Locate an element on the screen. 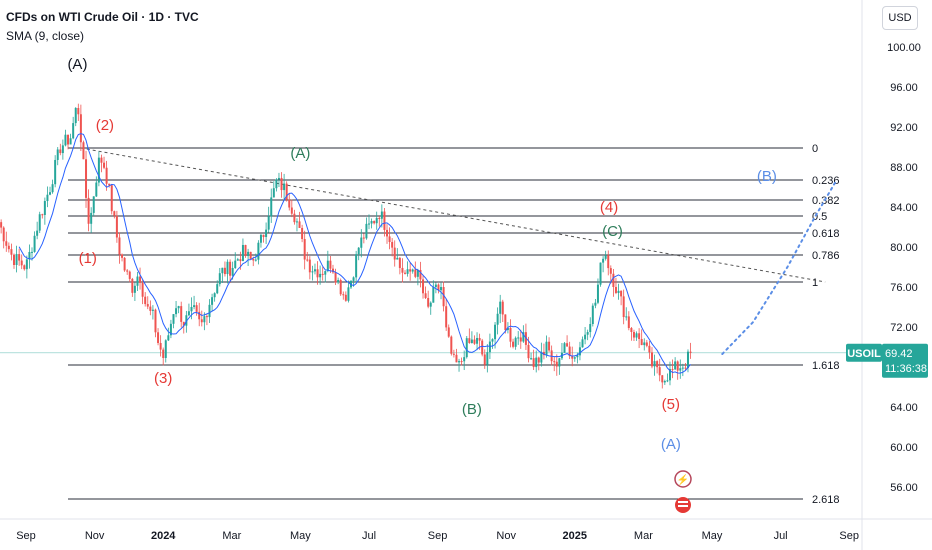 This screenshot has width=932, height=550. y-tick-label: 88.00 is located at coordinates (904, 168).